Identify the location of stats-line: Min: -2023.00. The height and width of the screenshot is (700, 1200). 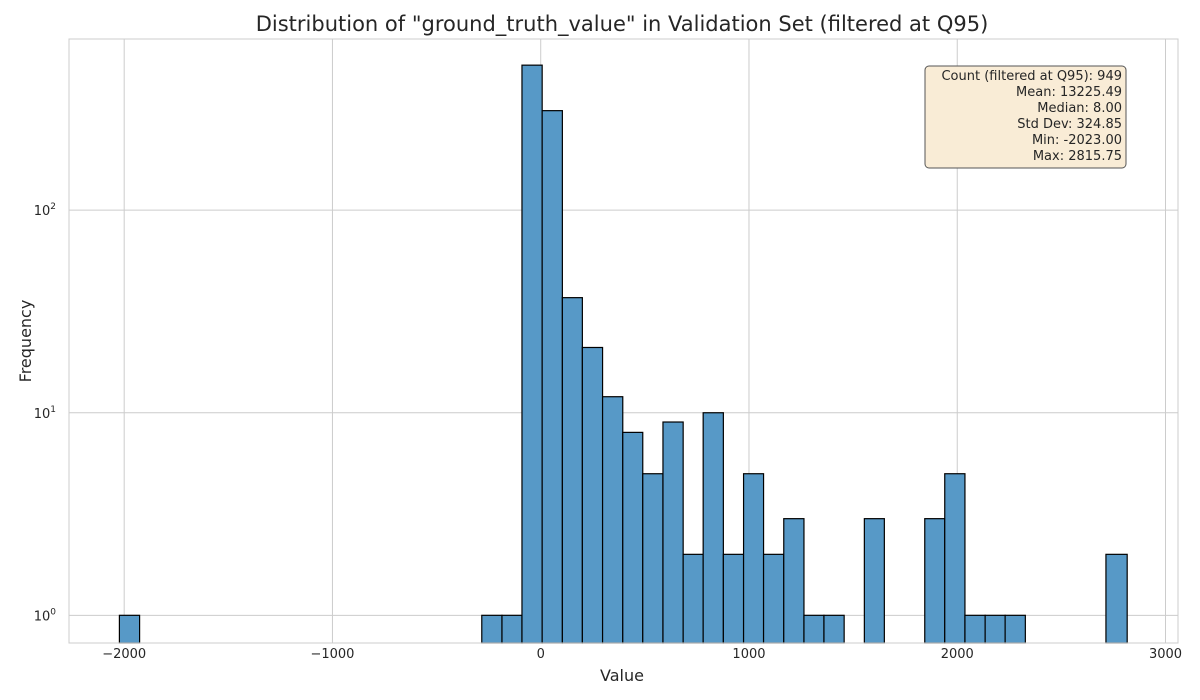
(1077, 140).